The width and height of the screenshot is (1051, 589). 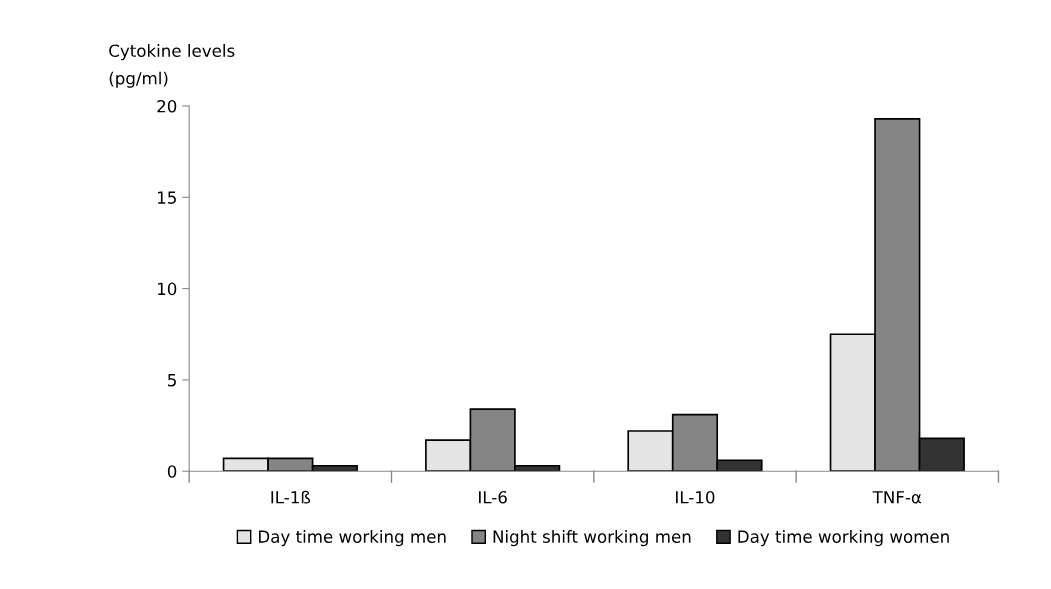 I want to click on y-axis-title: Cytokine levels (pg/ml), so click(x=172, y=66).